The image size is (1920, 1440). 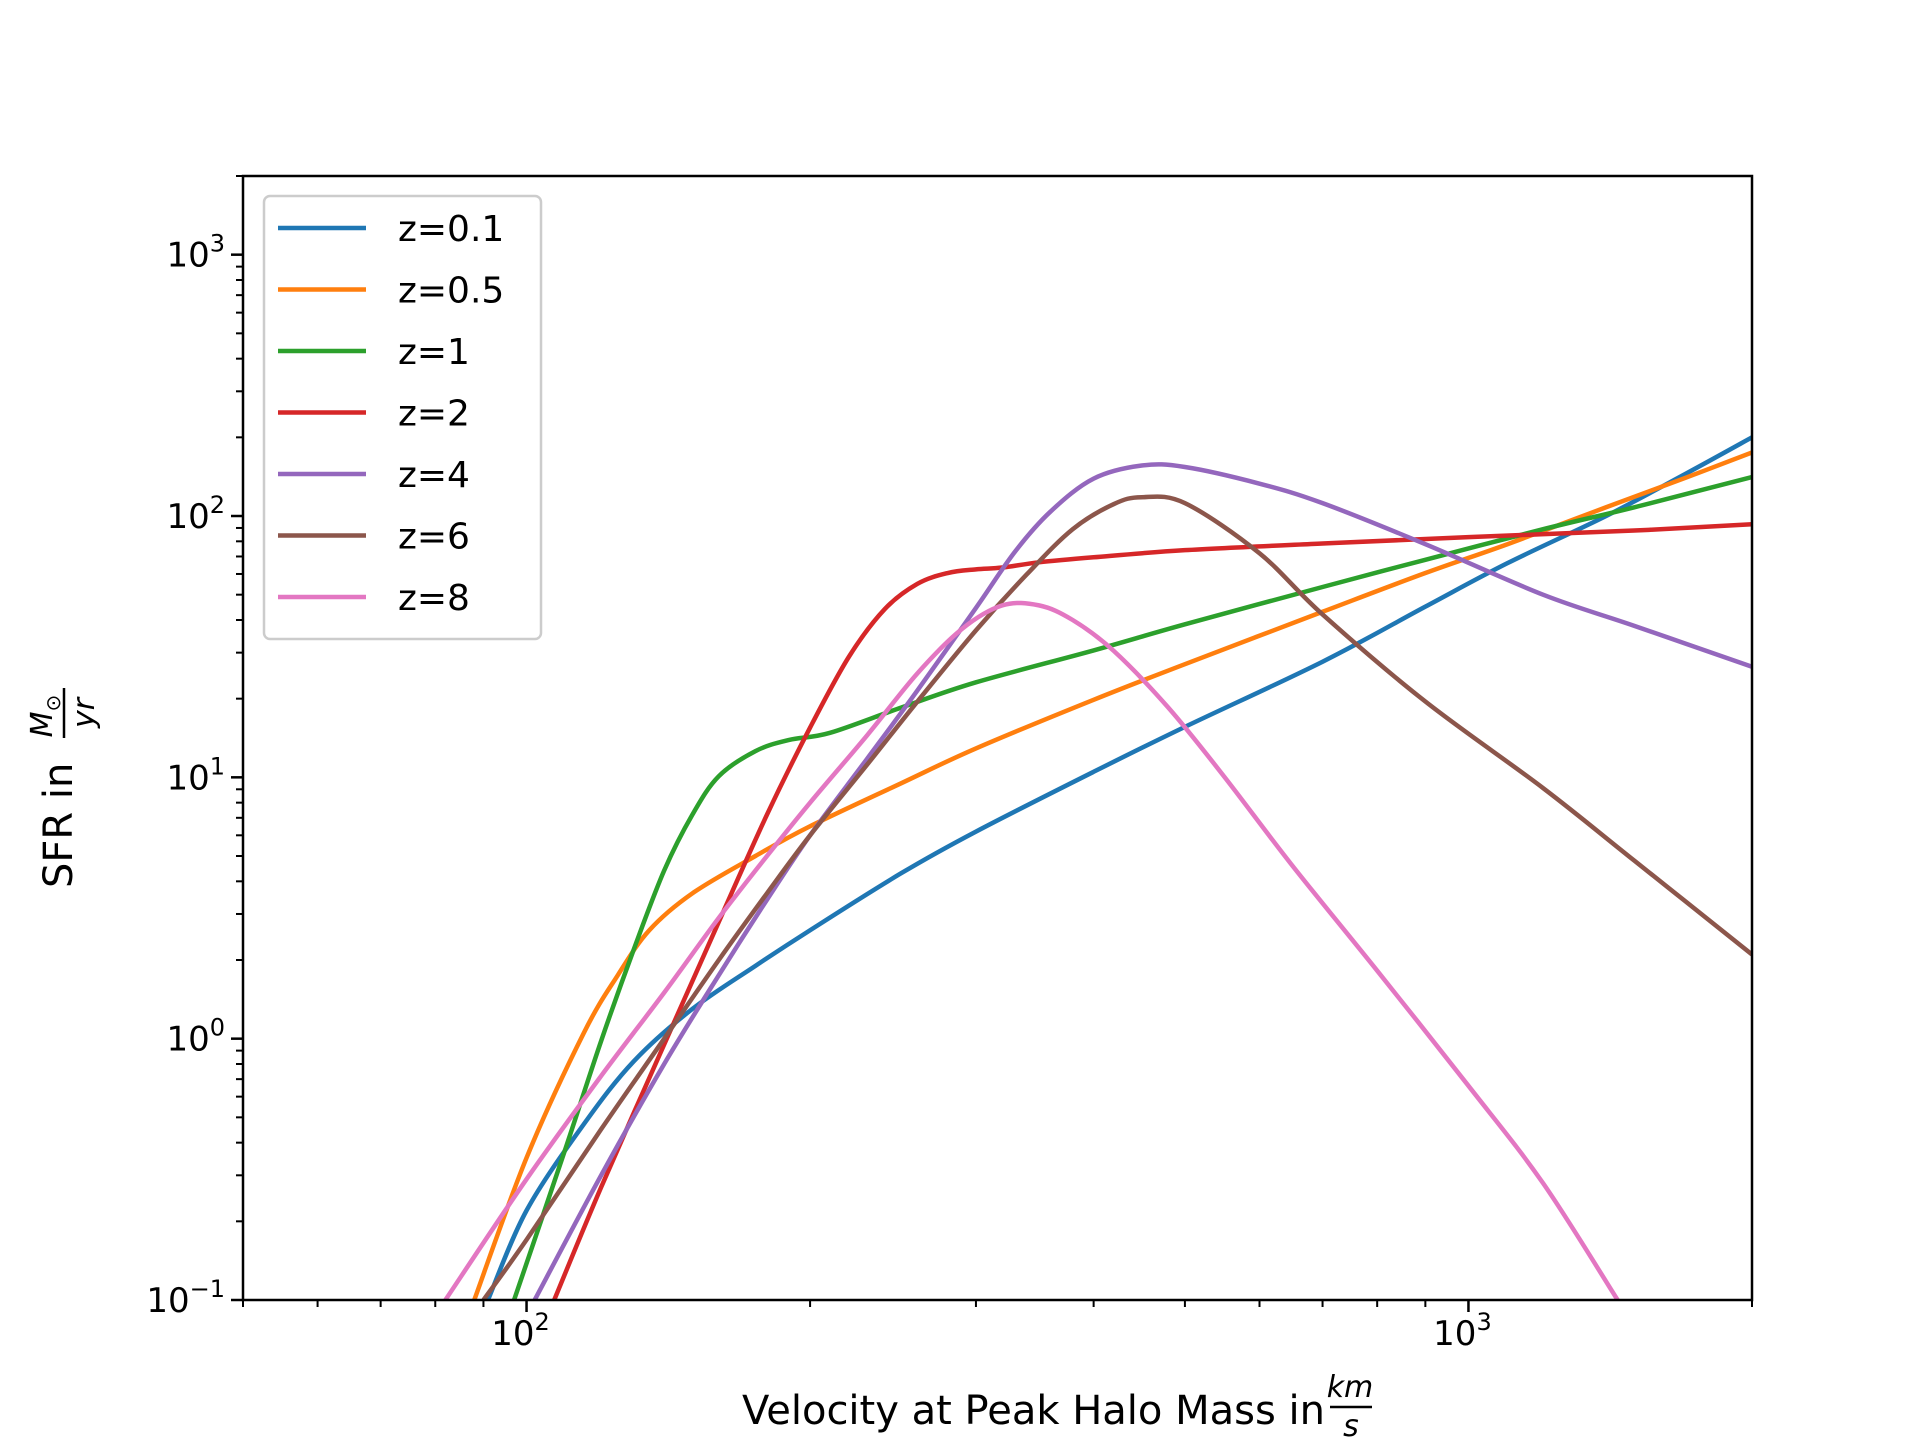 What do you see at coordinates (45, 716) in the screenshot?
I see `y-axis-unit-numerator: M⊙` at bounding box center [45, 716].